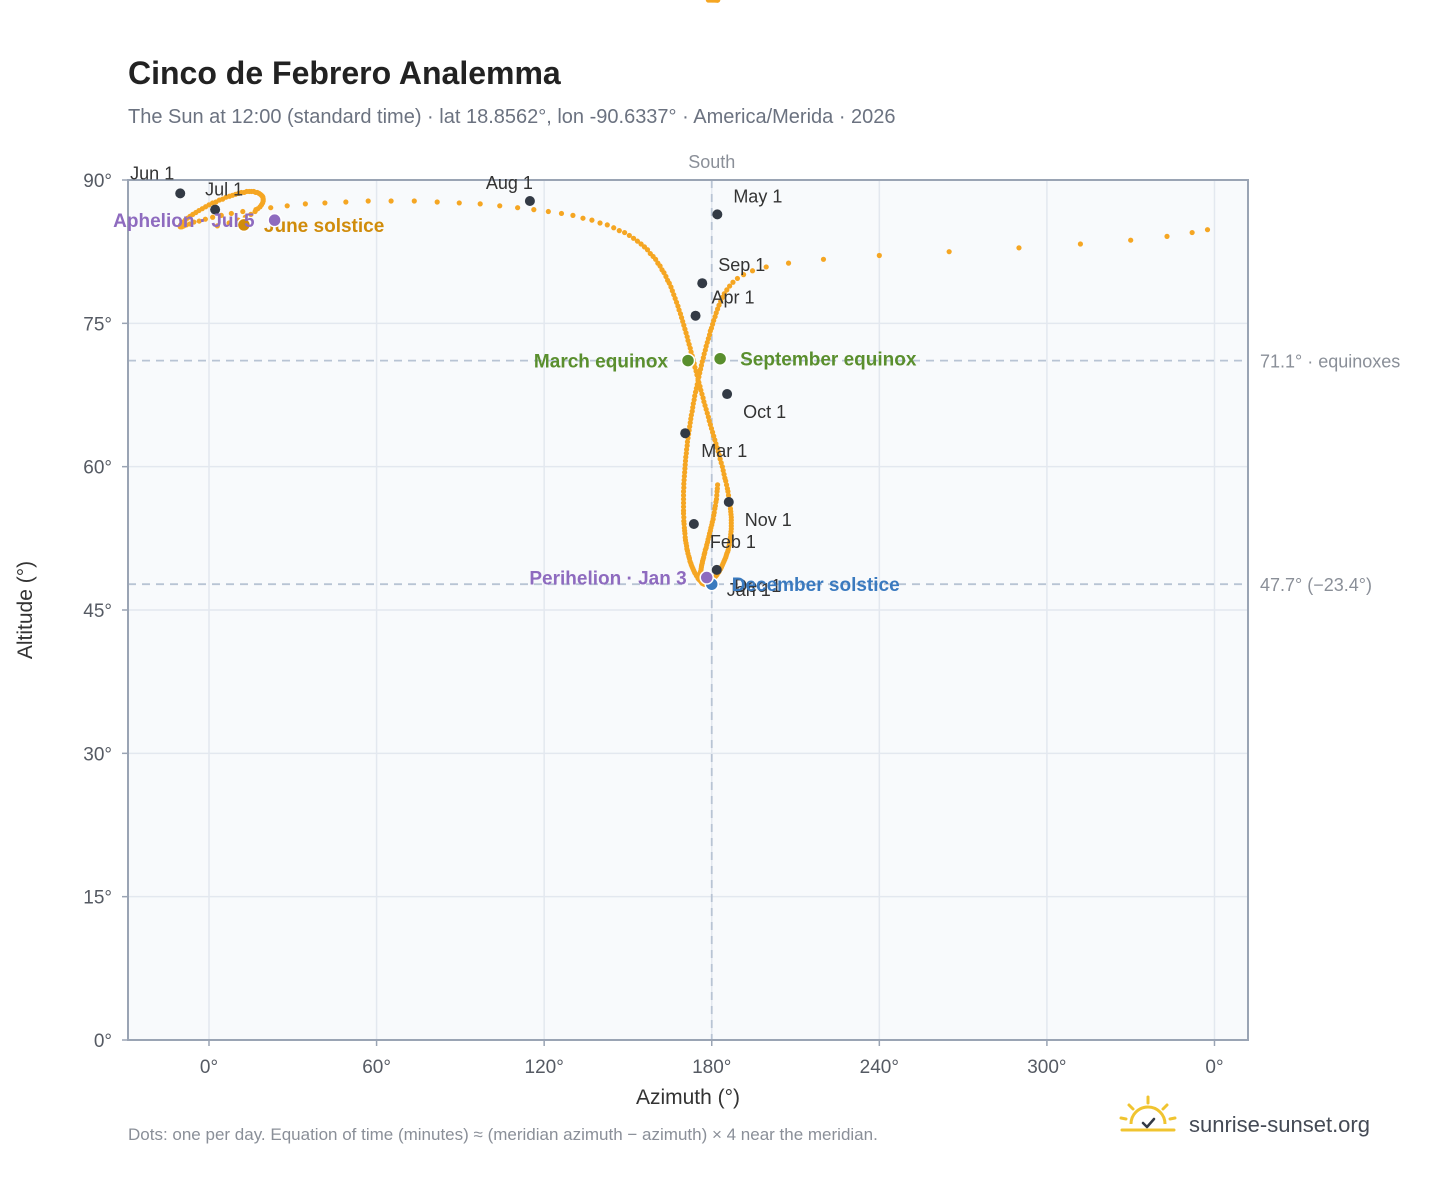 Image resolution: width=1448 pixels, height=1188 pixels. I want to click on sun-logo-icon, so click(1148, 1113).